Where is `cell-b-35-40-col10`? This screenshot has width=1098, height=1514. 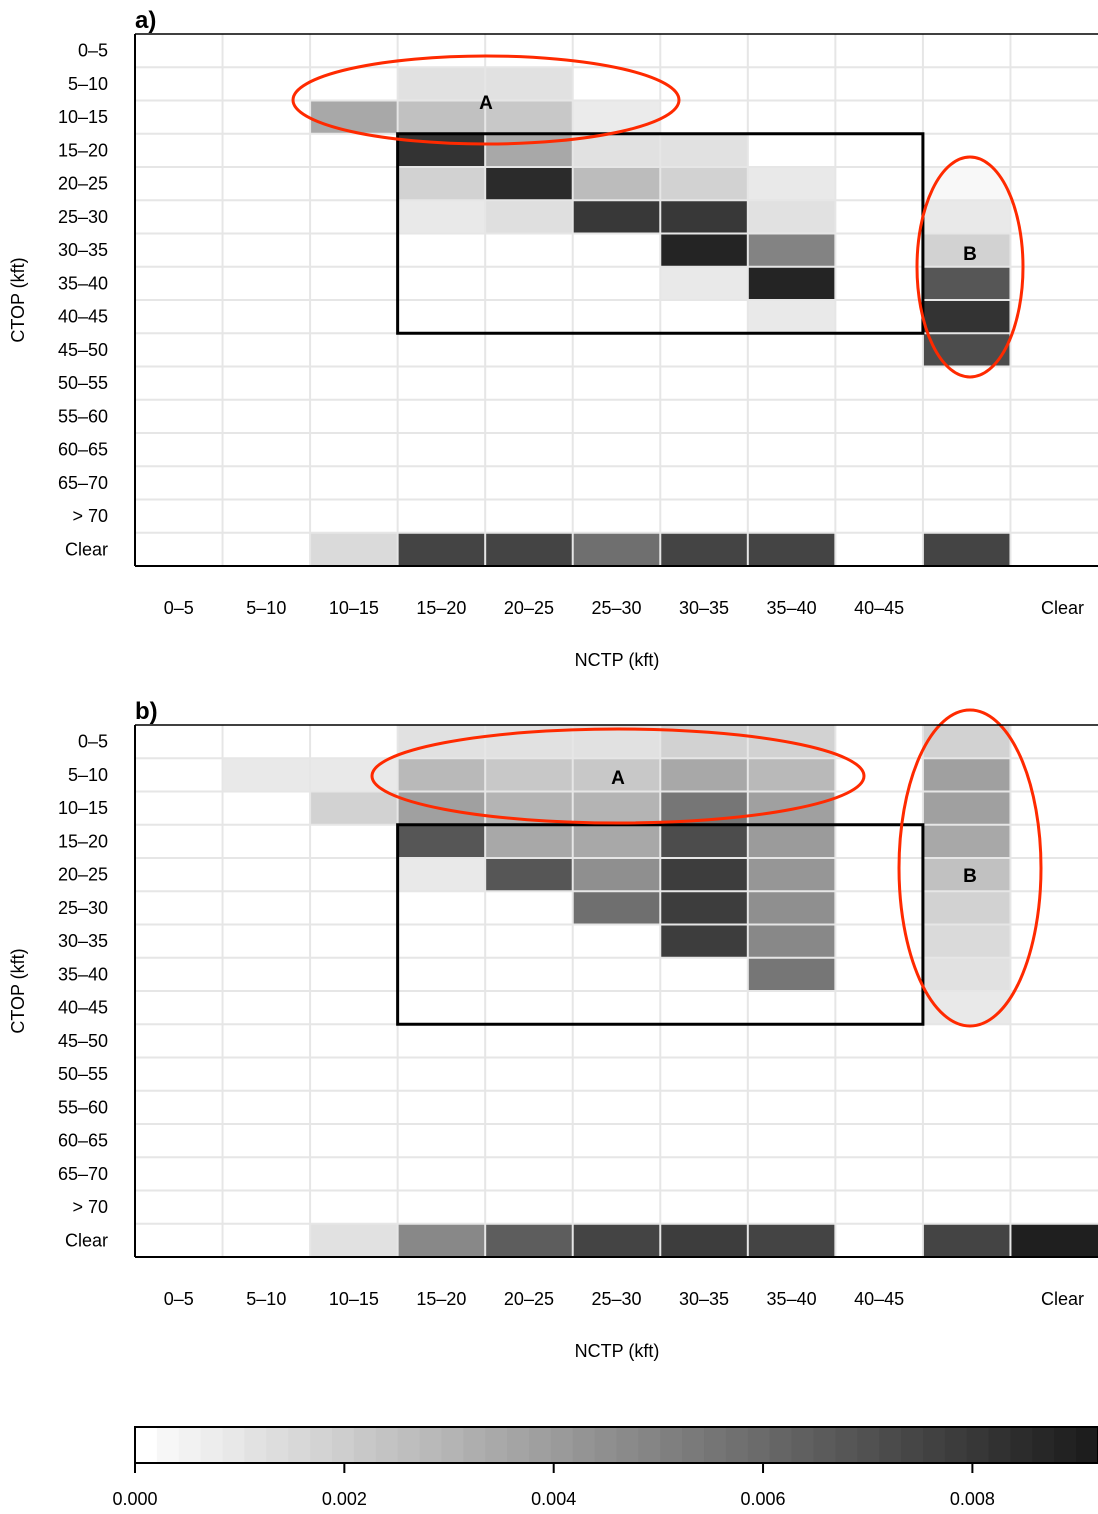 cell-b-35-40-col10 is located at coordinates (966, 974).